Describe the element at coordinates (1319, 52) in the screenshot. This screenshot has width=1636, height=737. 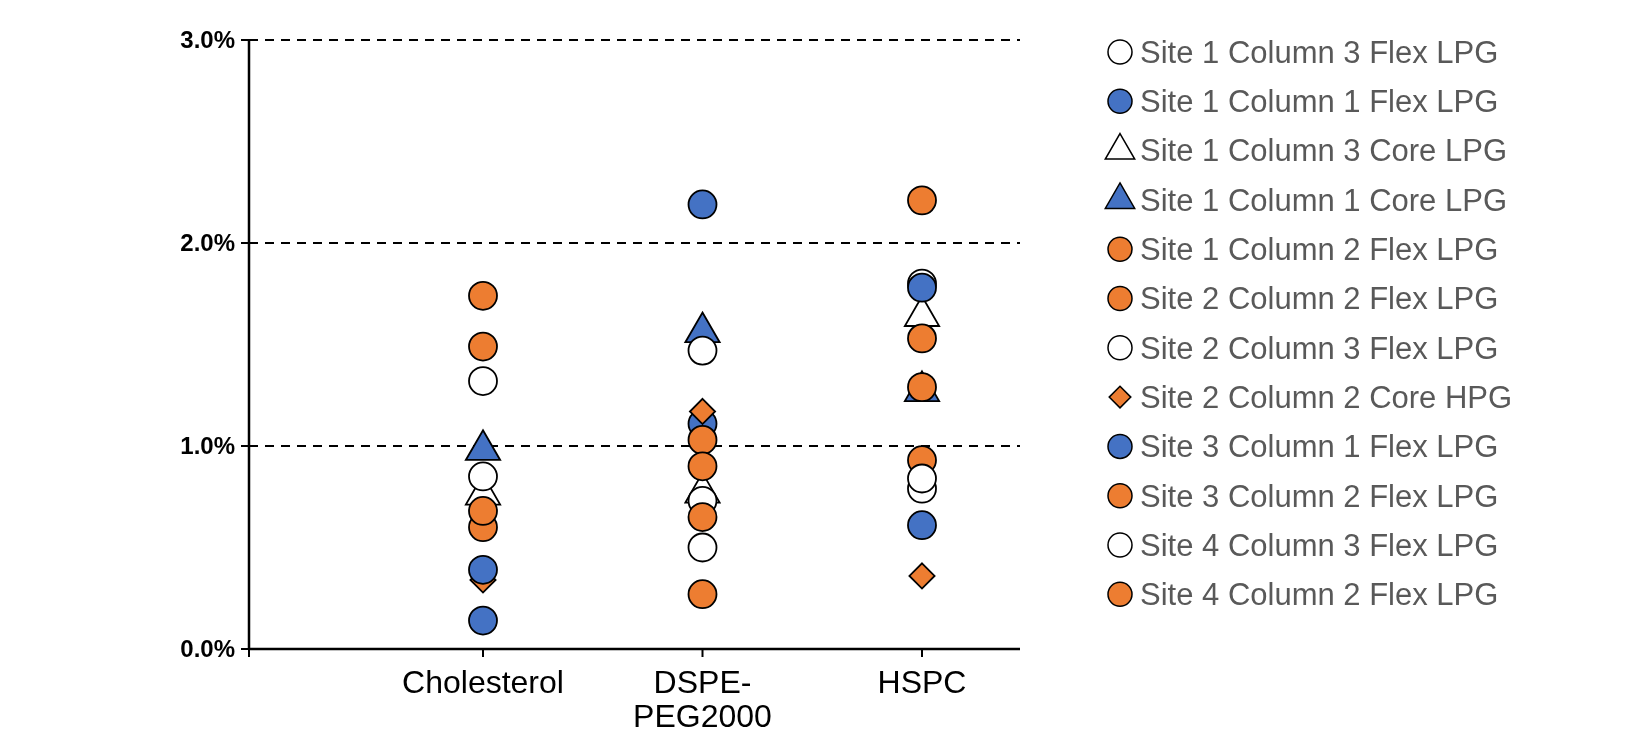
I see `legend-label: Site 1 Column 3 Flex LPG` at that location.